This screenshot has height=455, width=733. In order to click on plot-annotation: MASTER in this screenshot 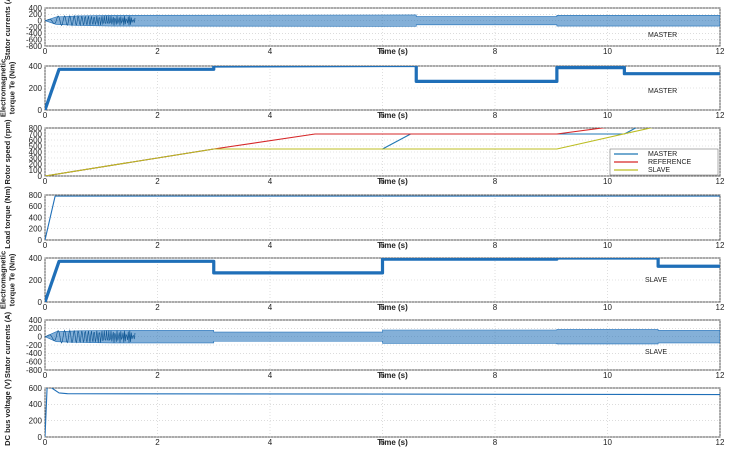, I will do `click(662, 35)`.